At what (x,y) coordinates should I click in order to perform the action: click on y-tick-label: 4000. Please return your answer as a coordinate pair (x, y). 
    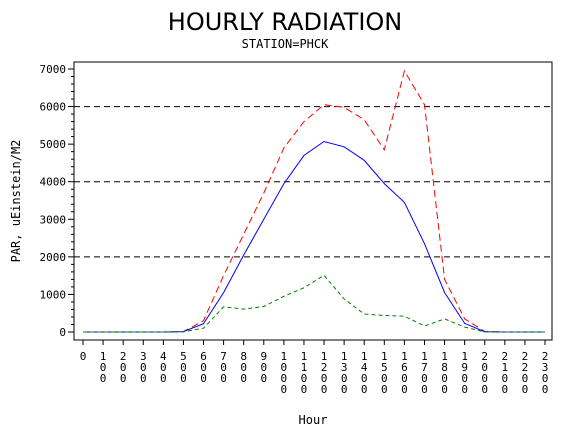
    Looking at the image, I should click on (53, 182).